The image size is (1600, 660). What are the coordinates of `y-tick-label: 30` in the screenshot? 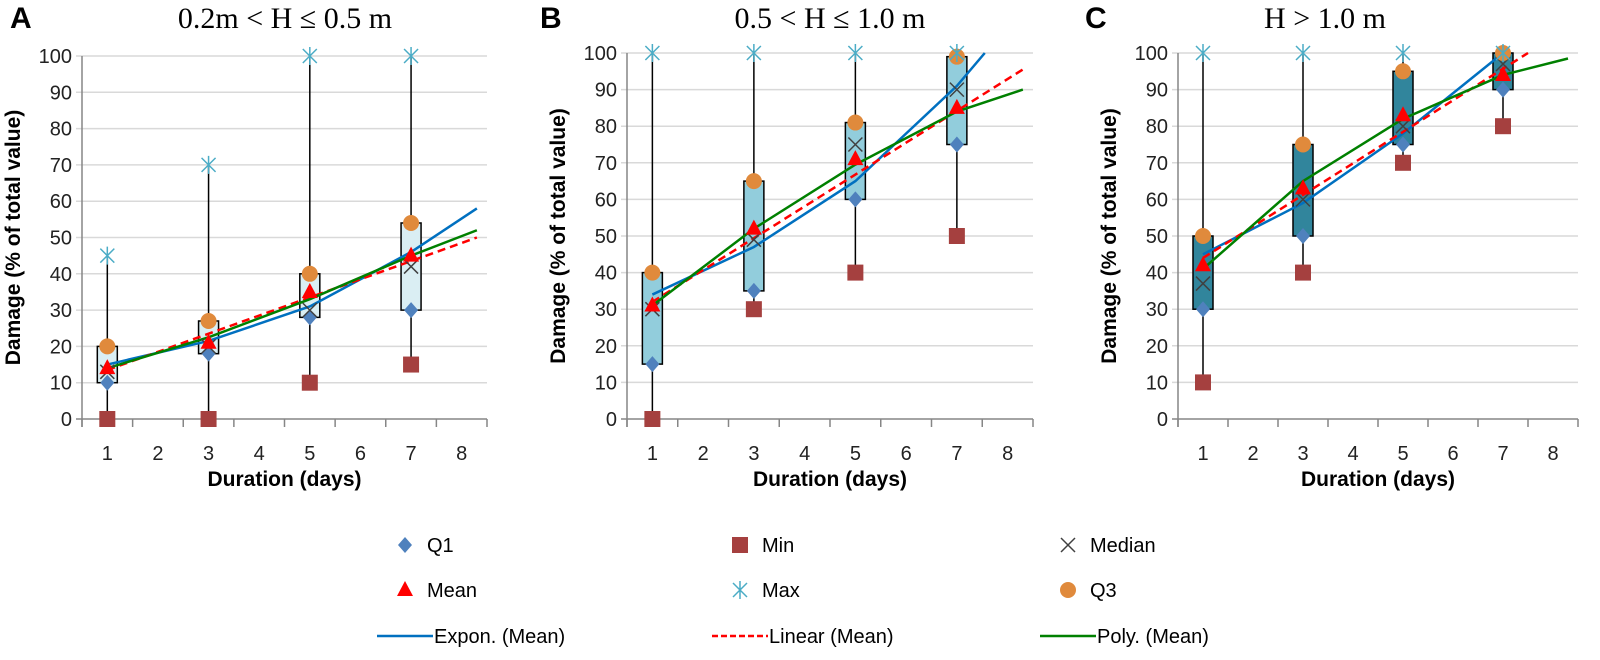 It's located at (606, 310).